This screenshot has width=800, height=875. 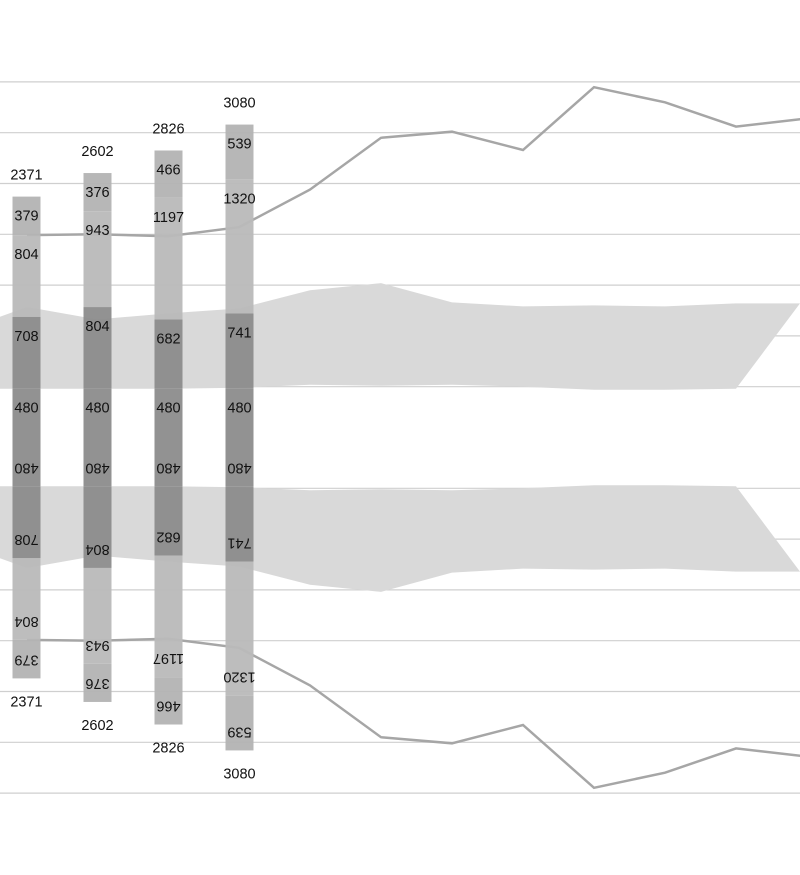 I want to click on total-label-lower: 2602, so click(x=97, y=726).